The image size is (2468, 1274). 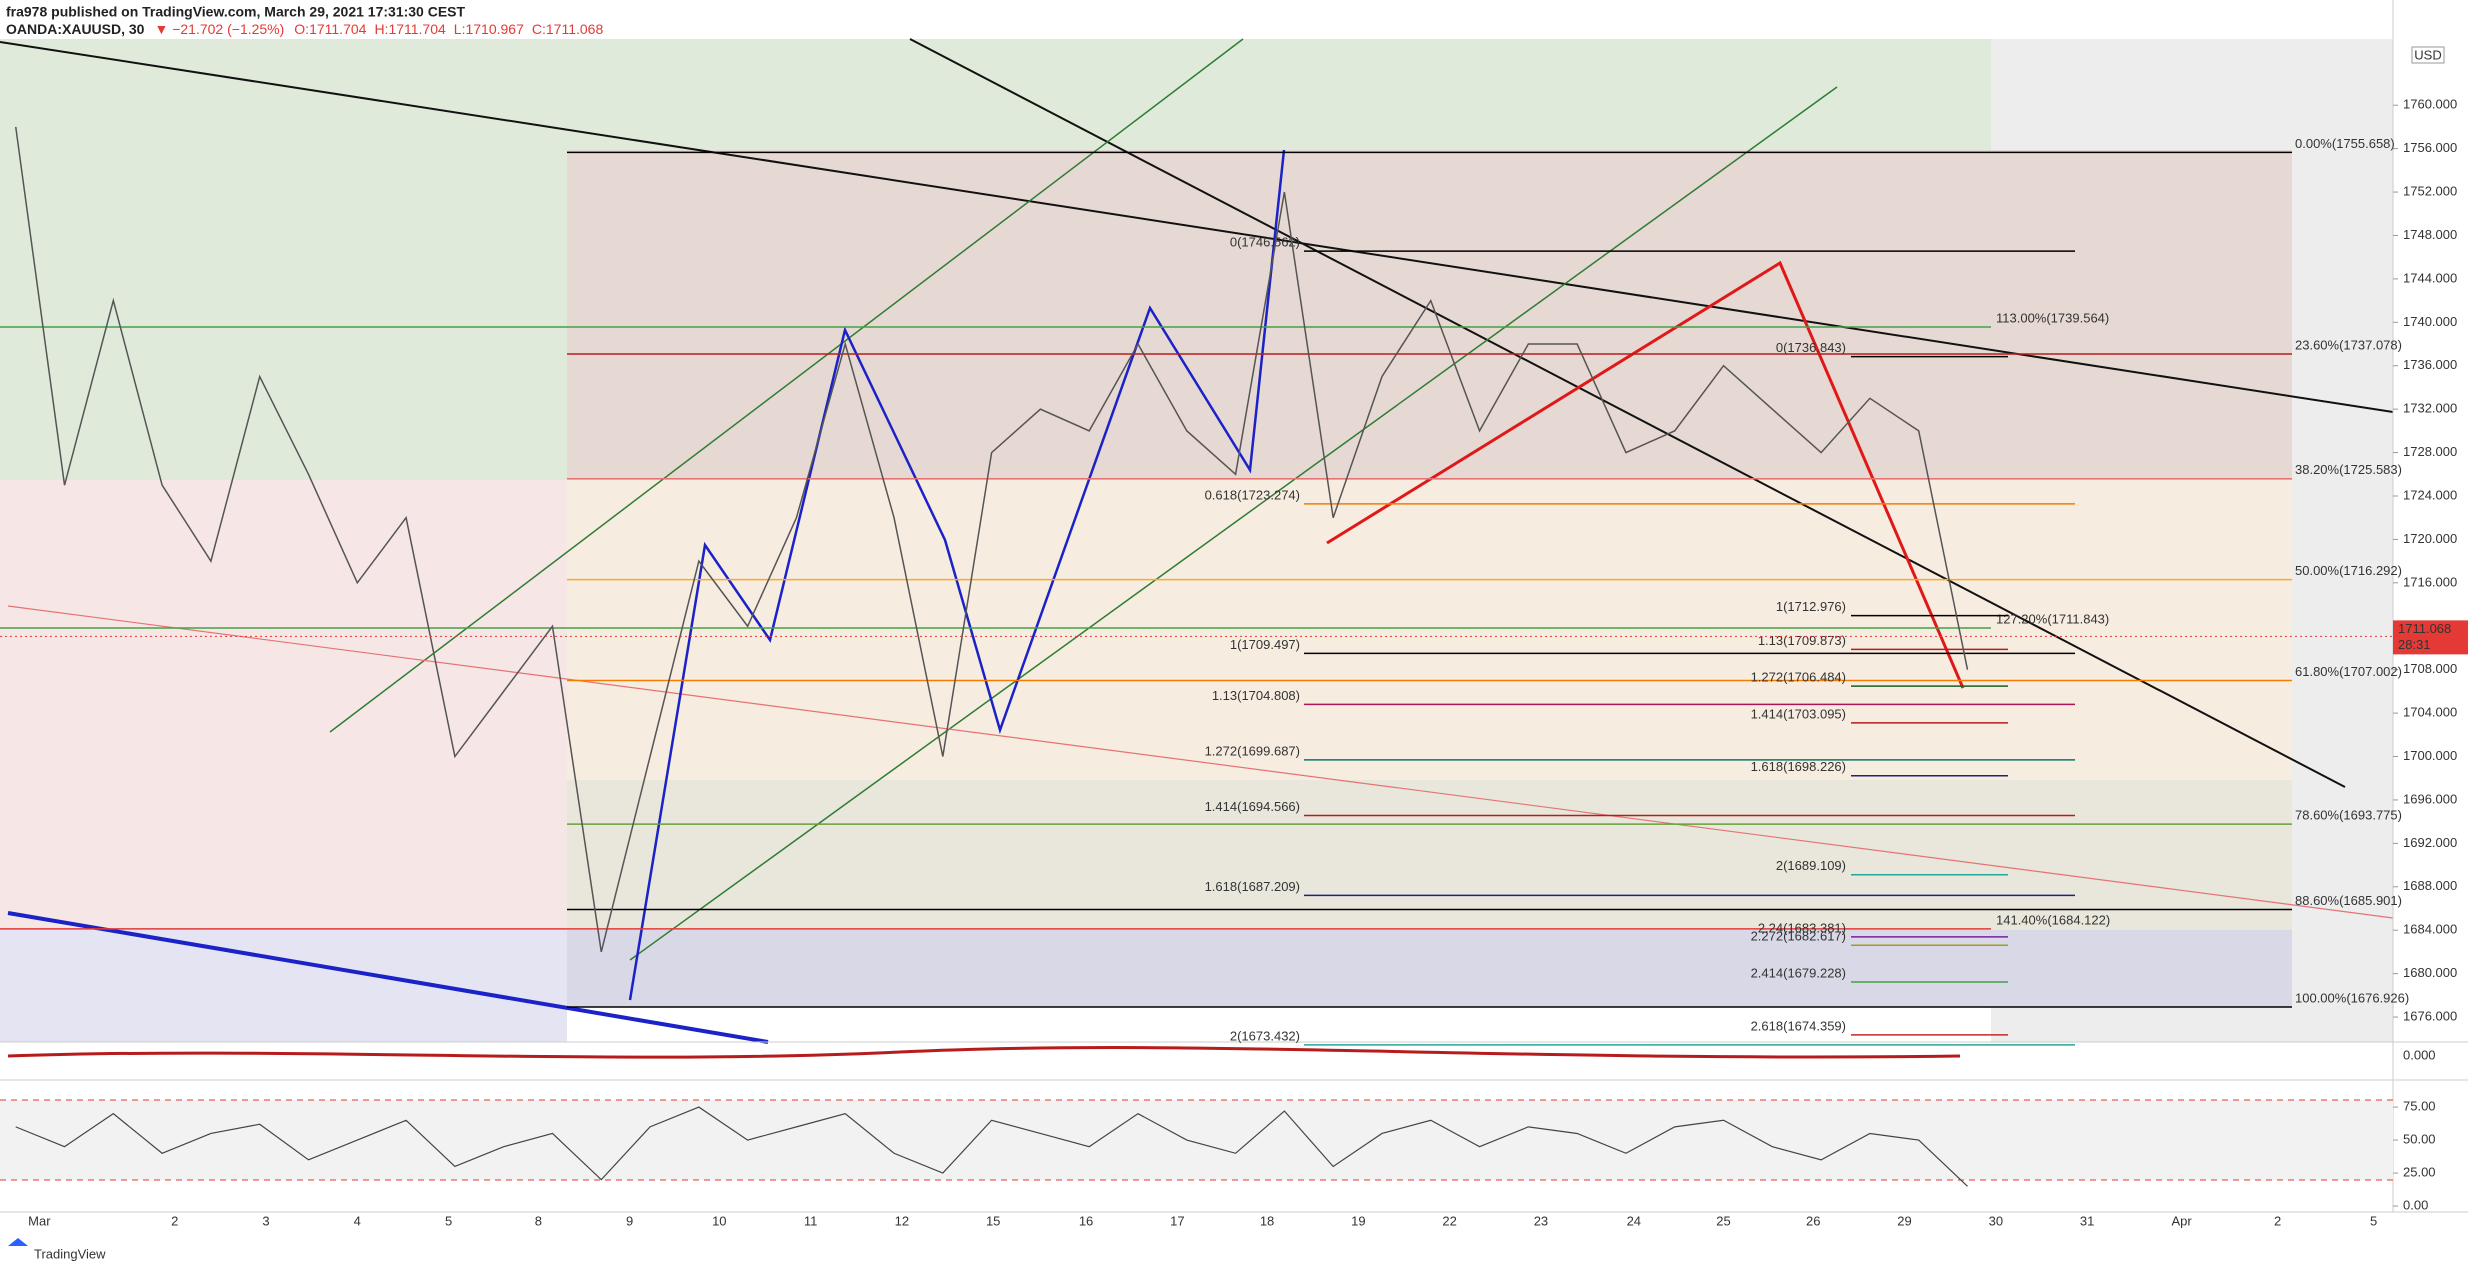 What do you see at coordinates (1265, 644) in the screenshot?
I see `fib-label: 1(1709.497)` at bounding box center [1265, 644].